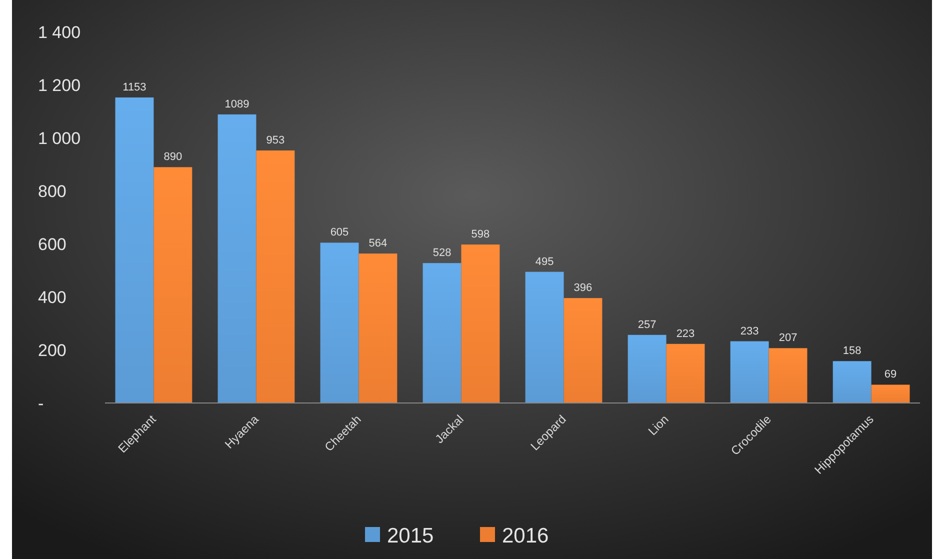 The image size is (940, 559). I want to click on y-tick-label: 1 000, so click(59, 138).